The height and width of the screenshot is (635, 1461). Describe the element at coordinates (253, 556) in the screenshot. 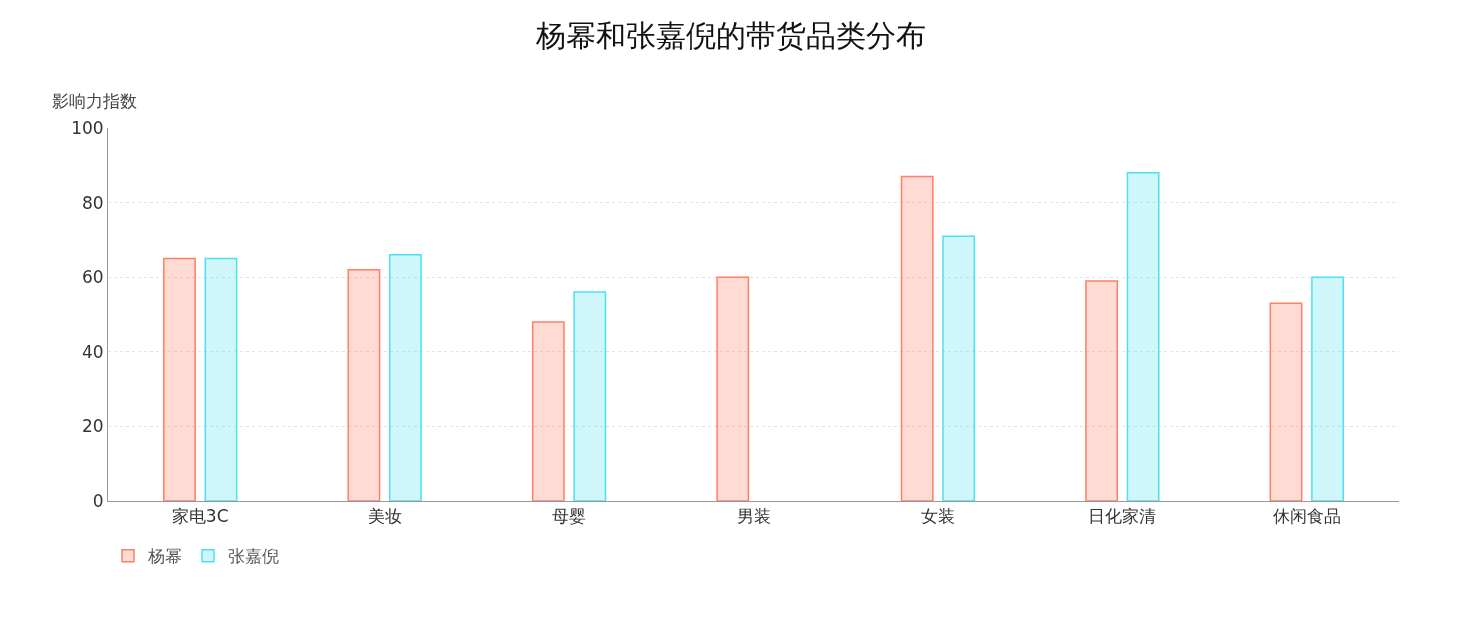

I see `legend-label: 张嘉倪` at that location.